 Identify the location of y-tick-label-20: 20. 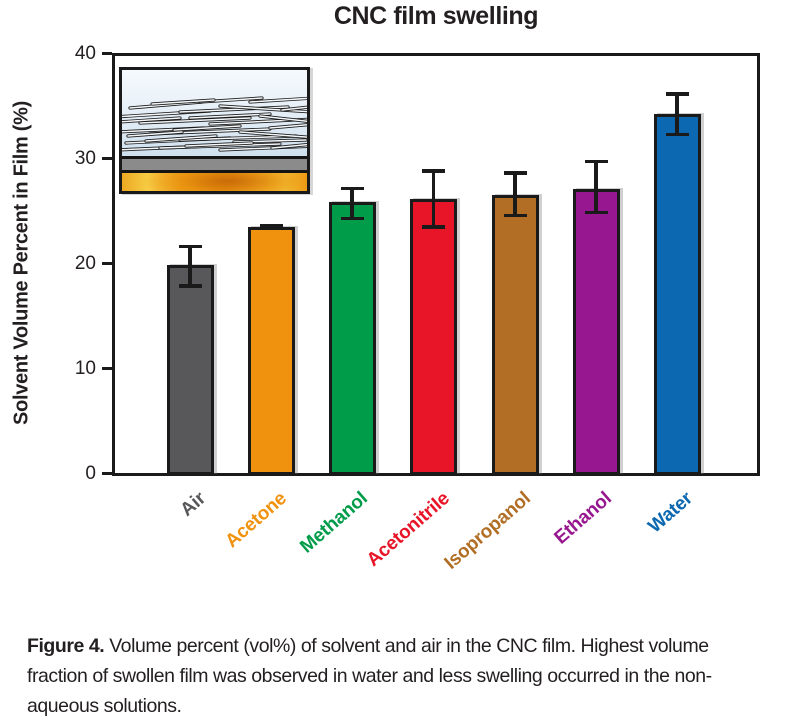
(85, 263).